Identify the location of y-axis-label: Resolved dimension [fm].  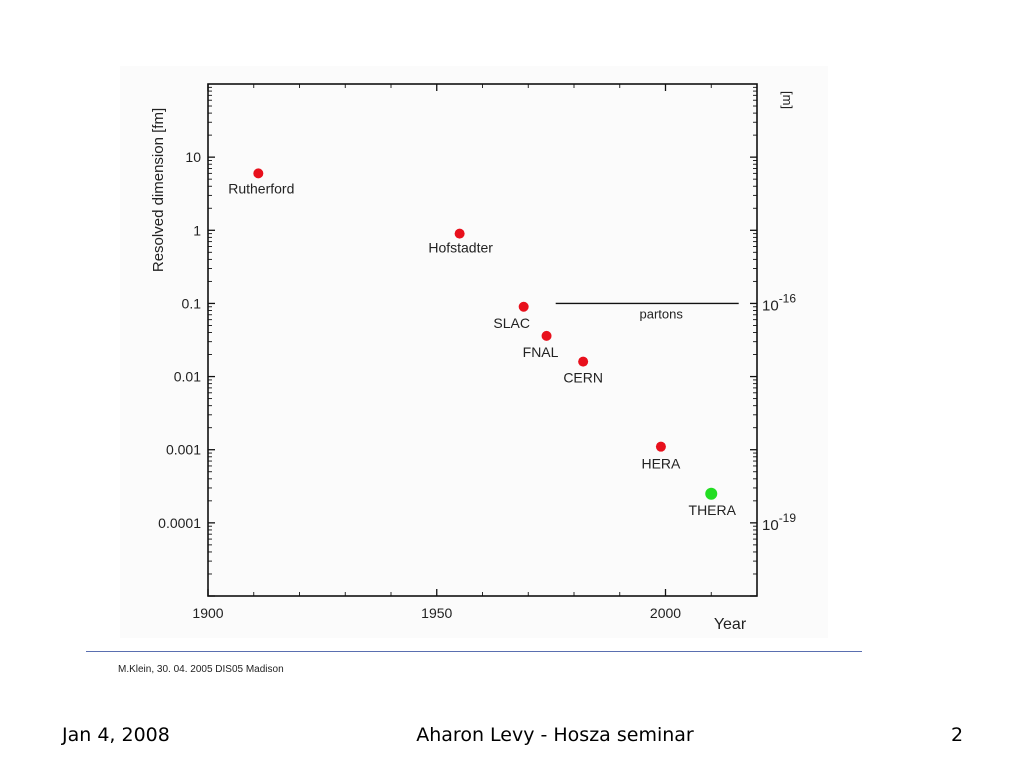
(158, 190).